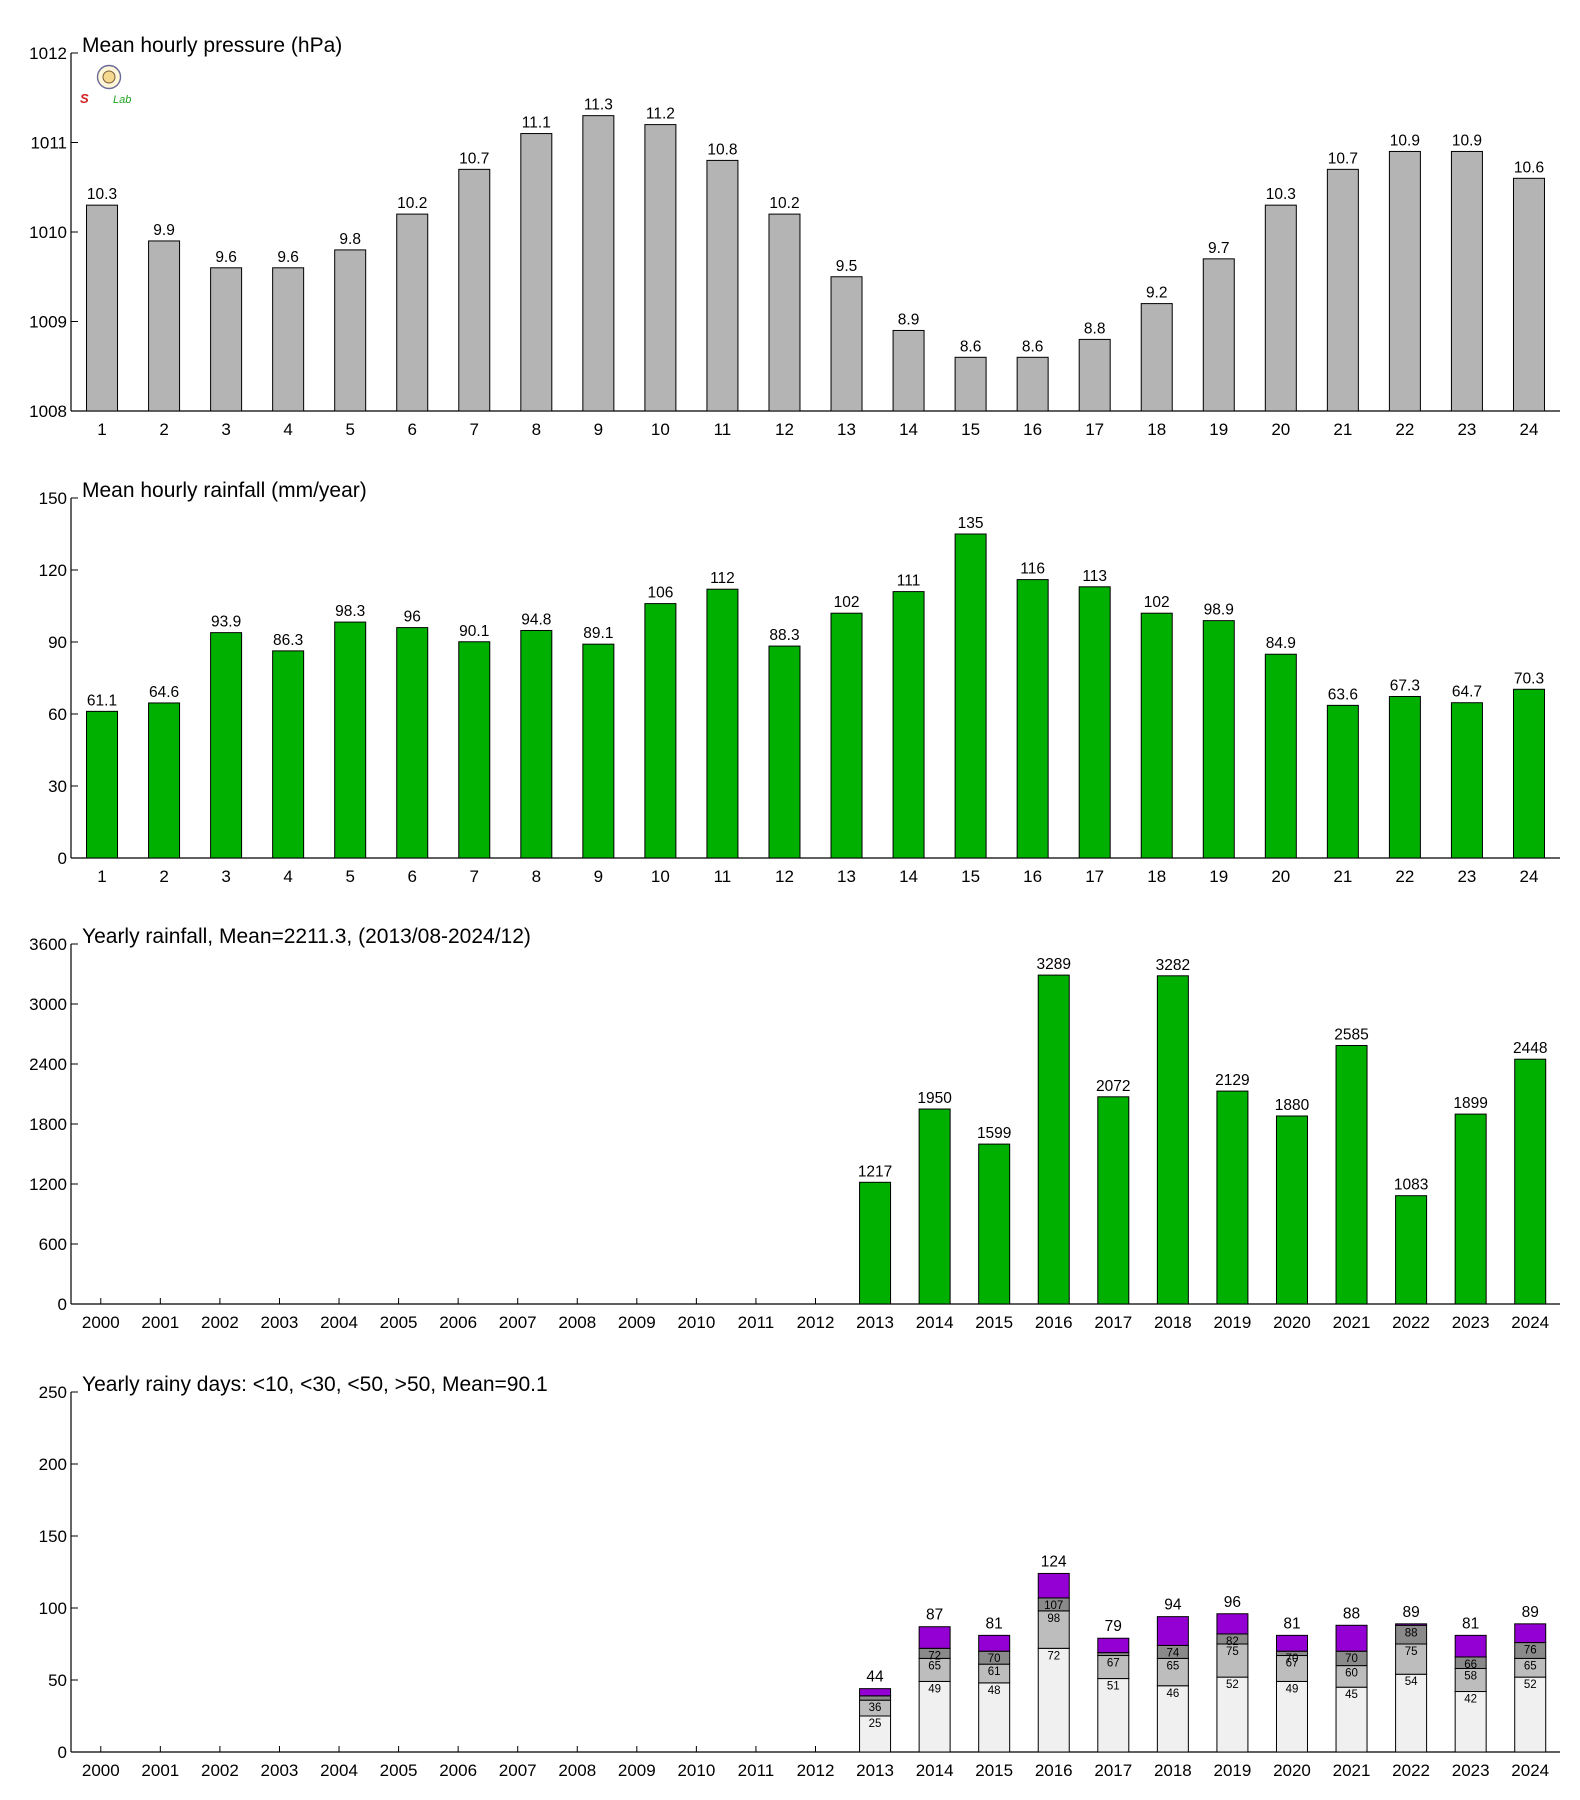 This screenshot has height=1800, width=1580. I want to click on bar-value-label: 2448, so click(1530, 1048).